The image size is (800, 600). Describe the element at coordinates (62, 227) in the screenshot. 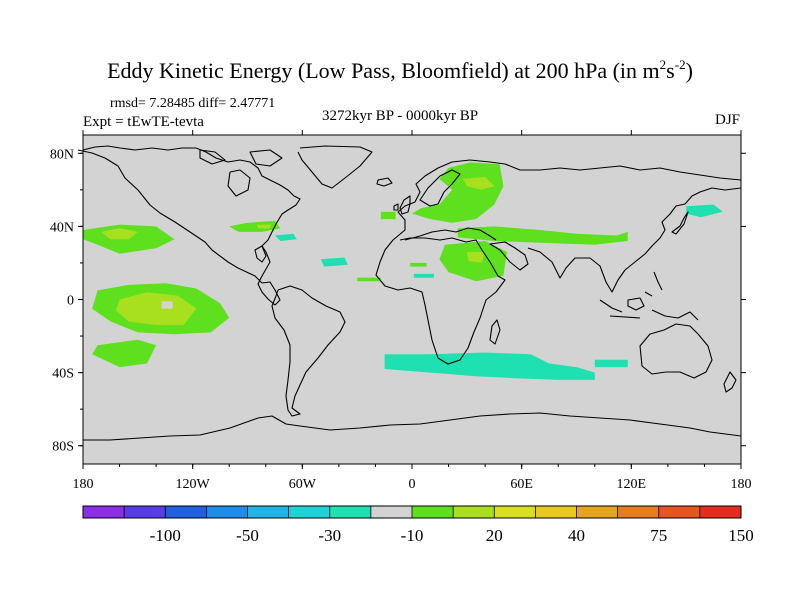

I see `y-tick-label: 40N` at that location.